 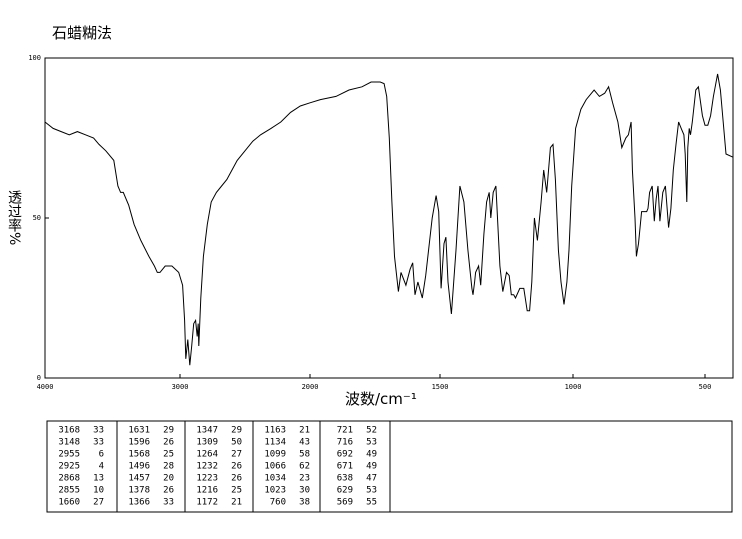 What do you see at coordinates (168, 467) in the screenshot?
I see `transmittance: 28` at bounding box center [168, 467].